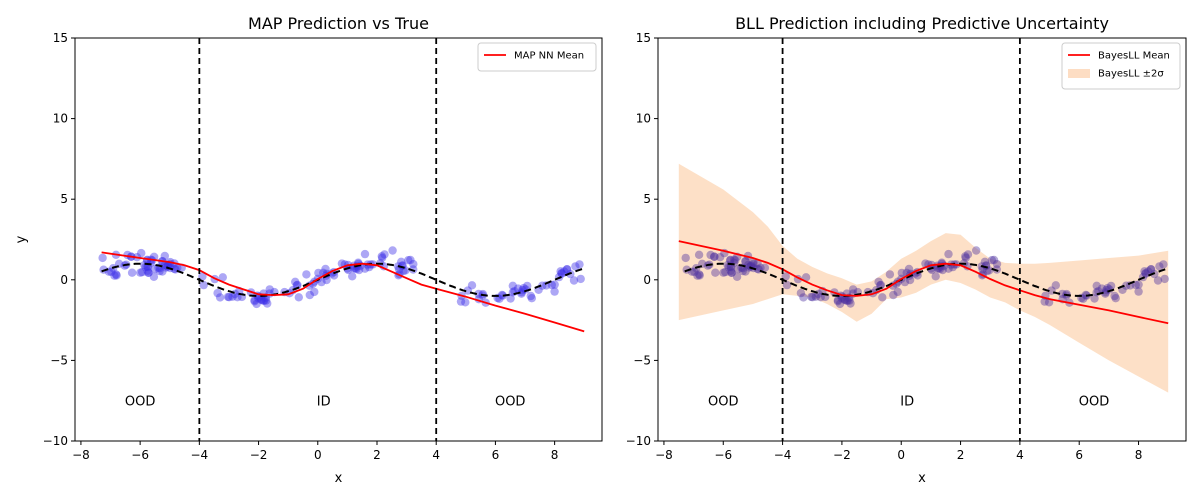  Describe the element at coordinates (842, 455) in the screenshot. I see `x-tick-label: −2` at that location.